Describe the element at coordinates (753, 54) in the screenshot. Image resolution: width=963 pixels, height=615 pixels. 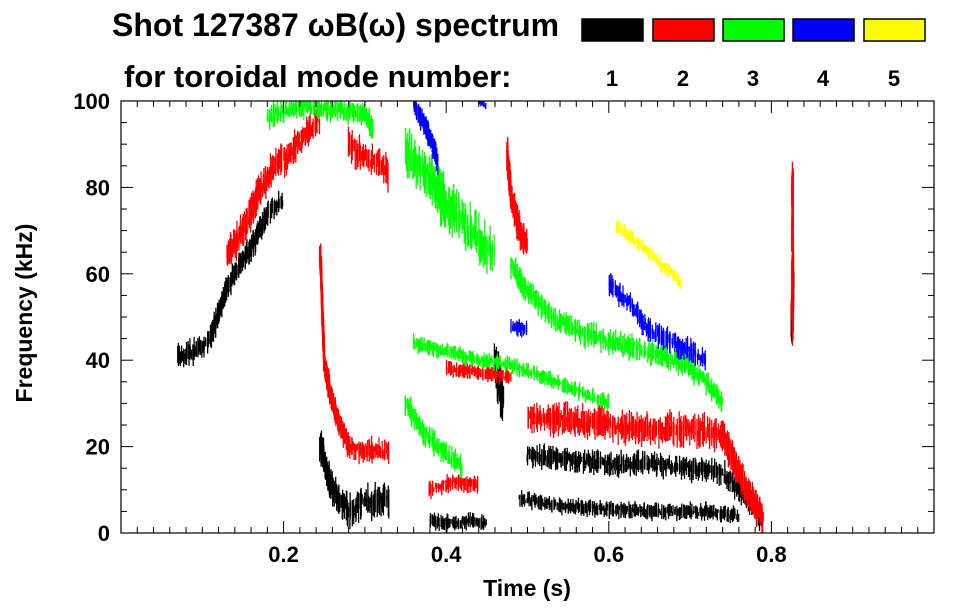
I see `legend: 1 2 3 4 5` at that location.